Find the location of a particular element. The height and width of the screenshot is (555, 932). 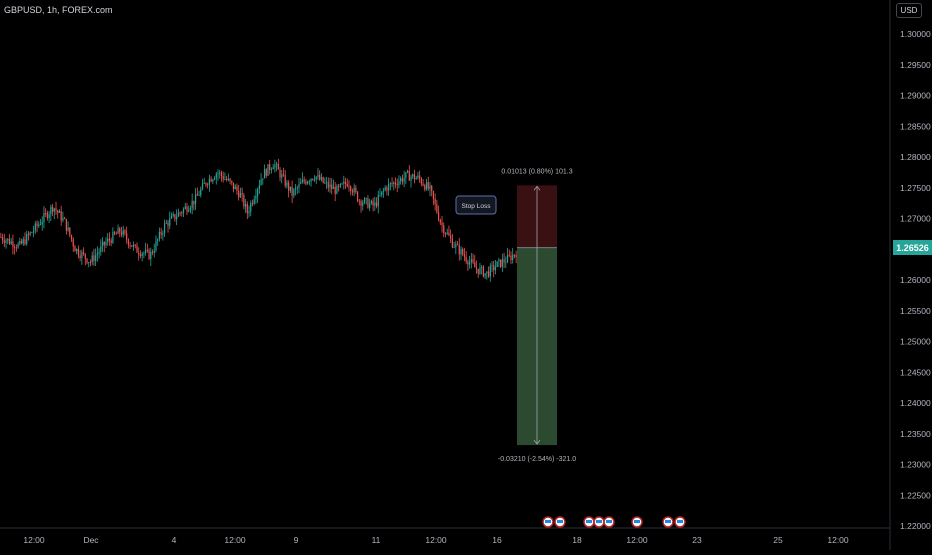

x-tick-label: Dec is located at coordinates (91, 540).